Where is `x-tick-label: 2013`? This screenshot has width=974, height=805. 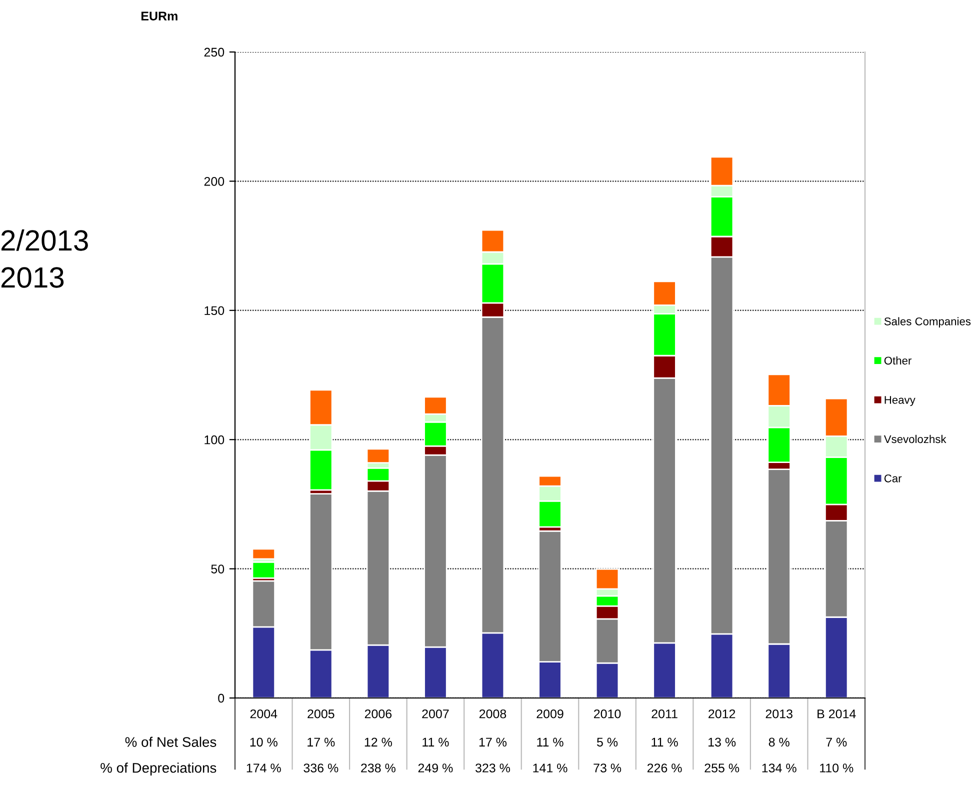 x-tick-label: 2013 is located at coordinates (779, 713).